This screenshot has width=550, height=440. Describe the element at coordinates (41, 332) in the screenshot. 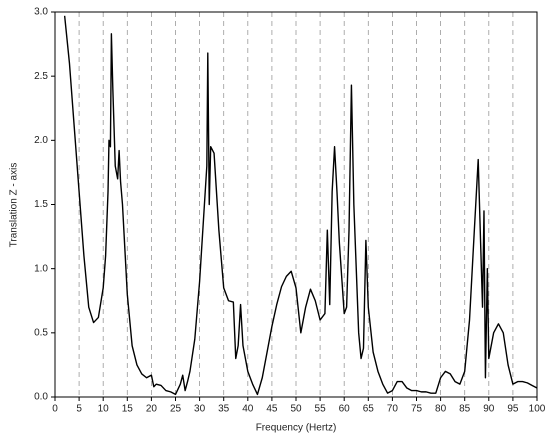

I see `y-tick-label: 0.5` at that location.